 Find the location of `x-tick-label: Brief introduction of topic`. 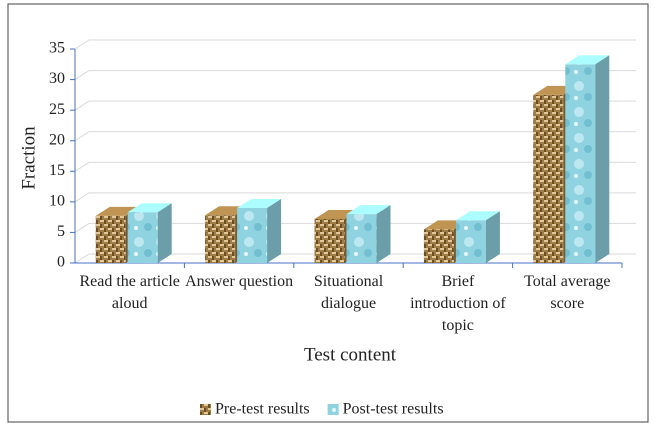

x-tick-label: Brief introduction of topic is located at coordinates (458, 303).